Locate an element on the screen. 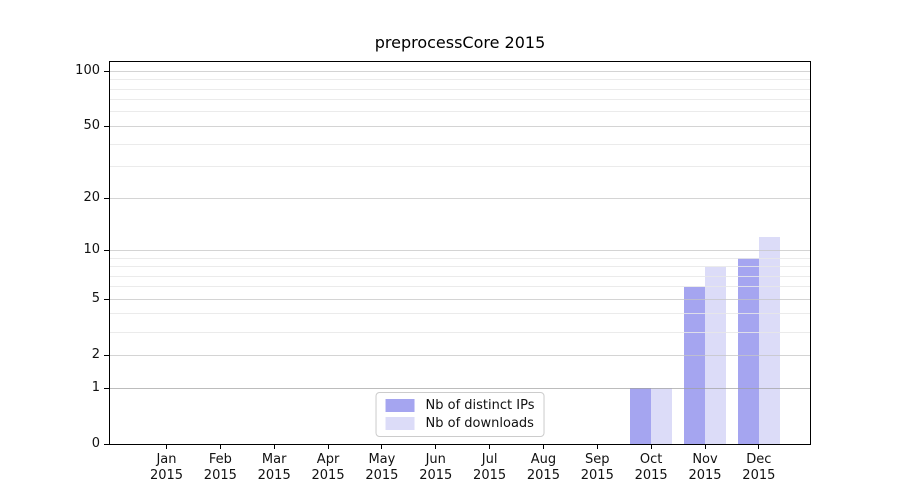 The width and height of the screenshot is (900, 500). legend-item-downloads: Nb of downloads is located at coordinates (460, 423).